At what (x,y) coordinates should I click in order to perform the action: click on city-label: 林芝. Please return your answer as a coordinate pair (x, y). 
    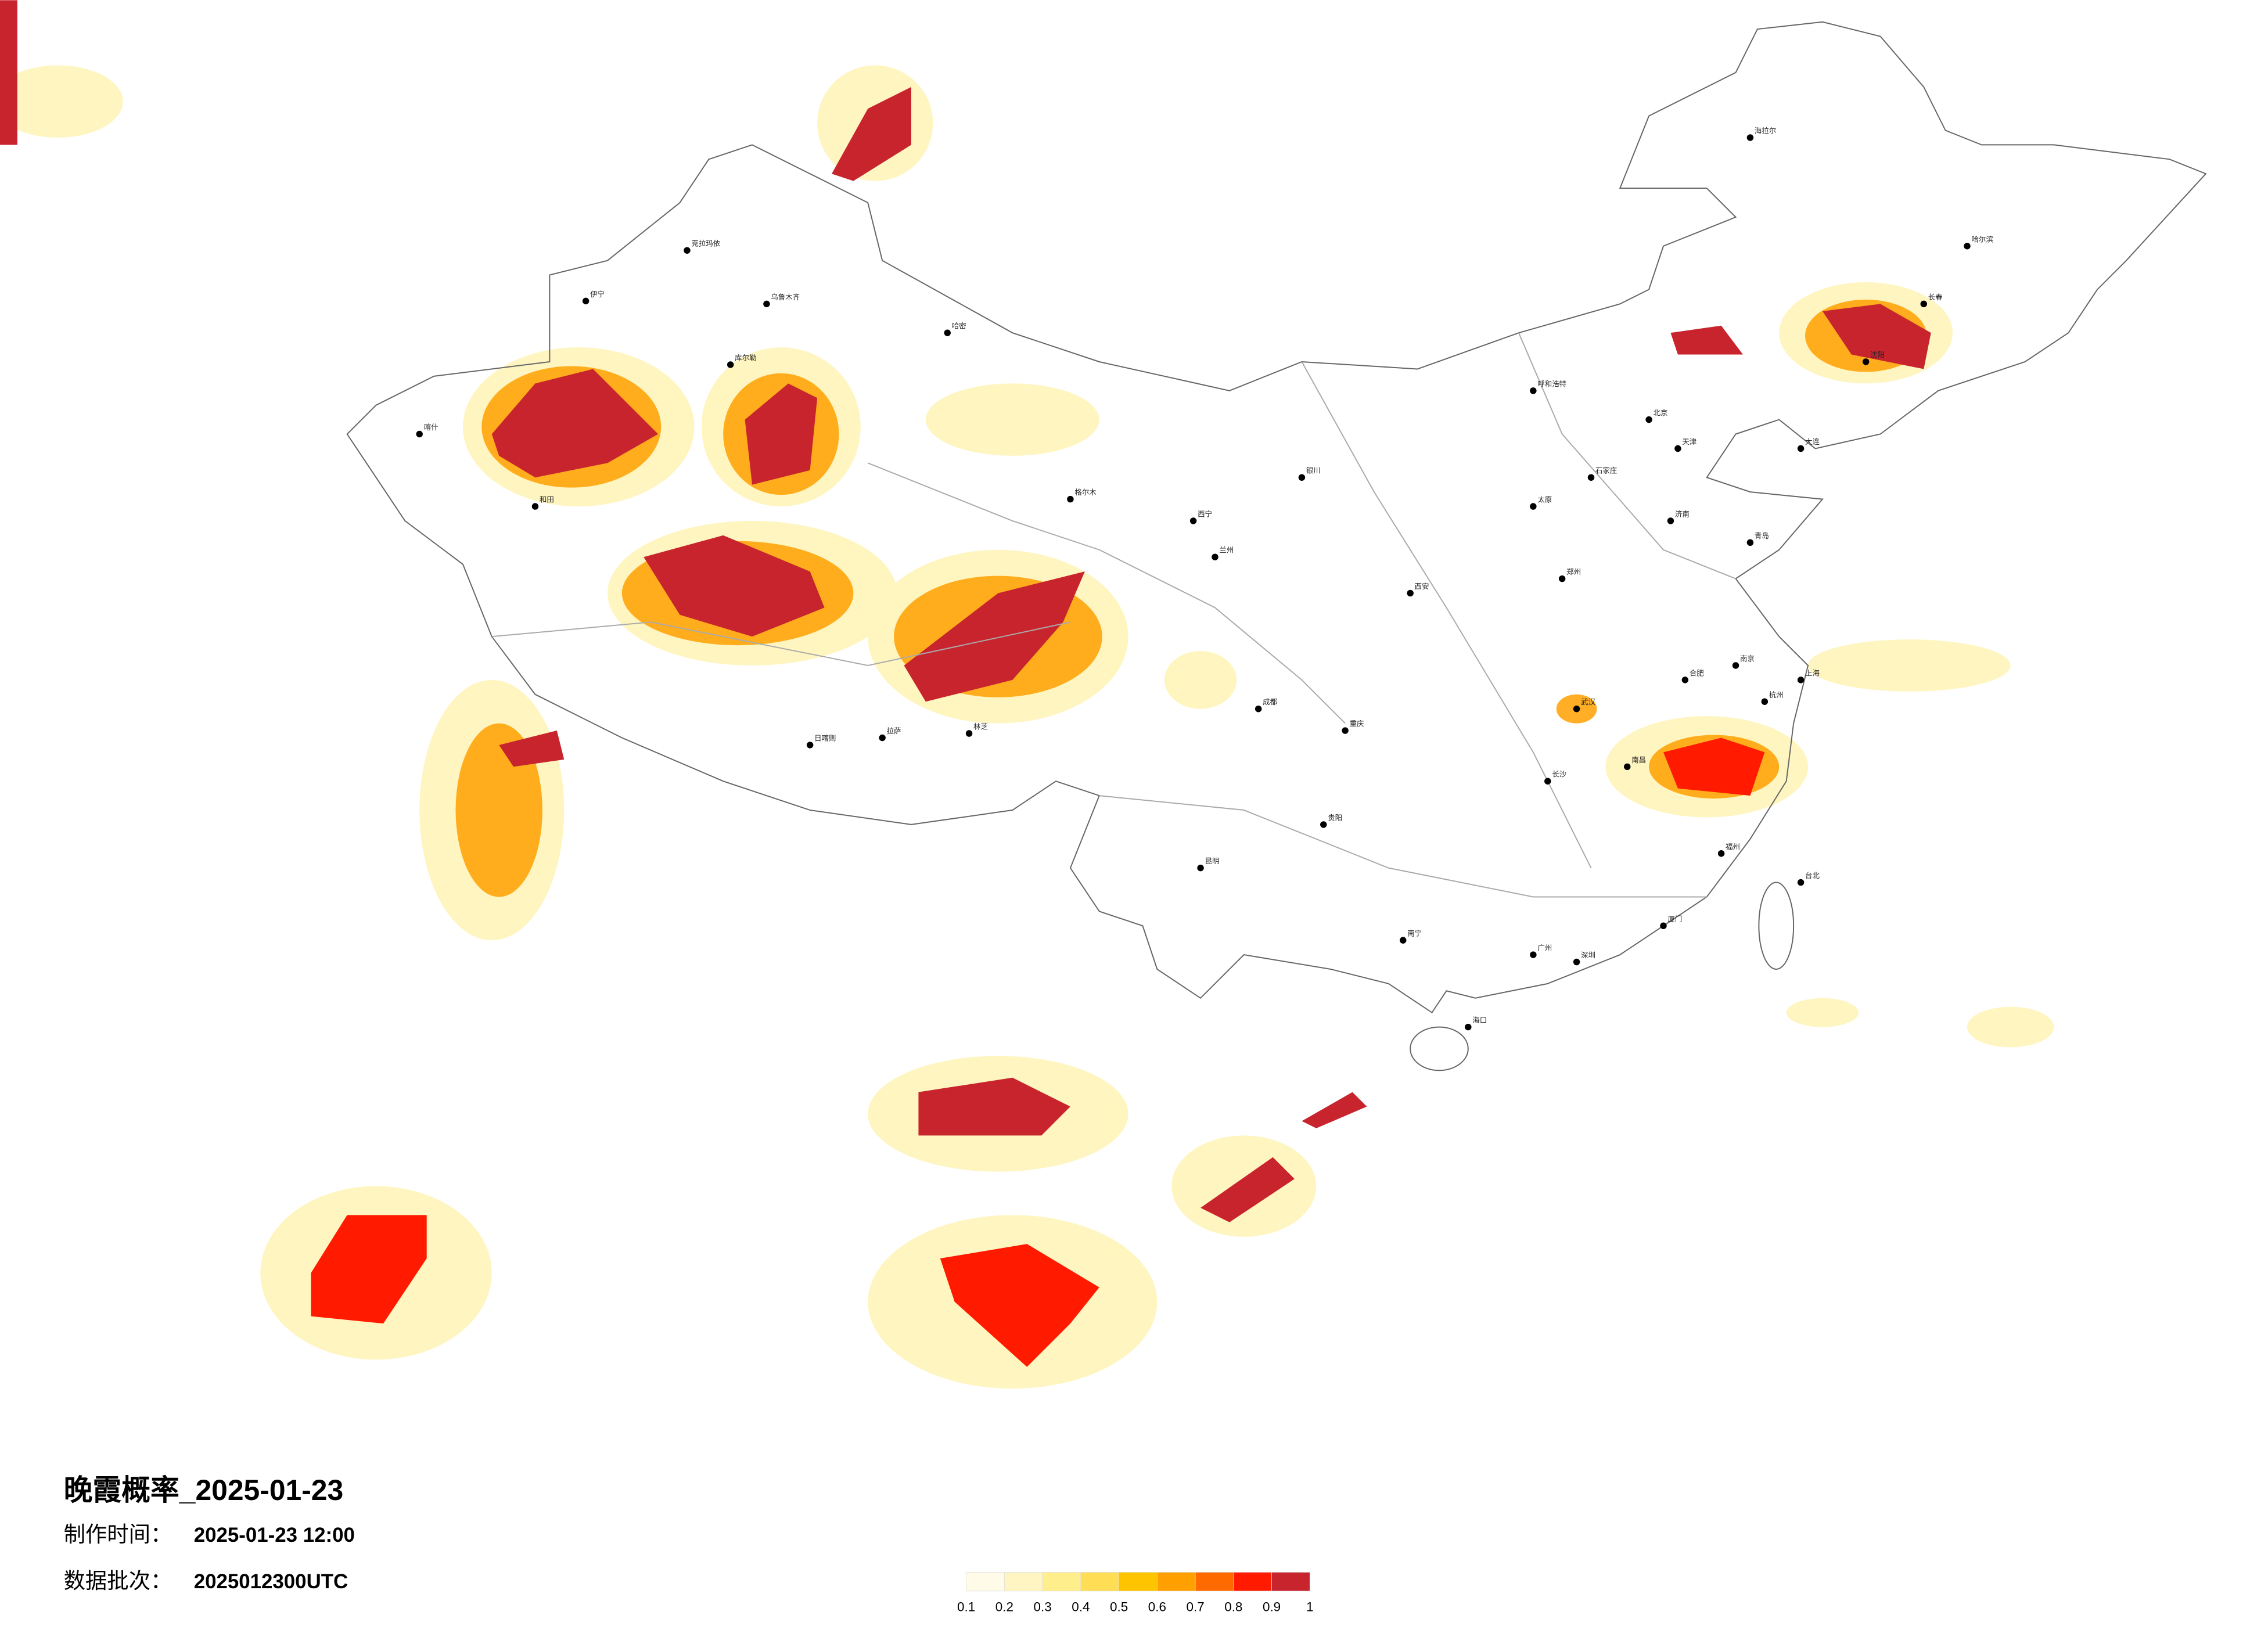
    Looking at the image, I should click on (980, 726).